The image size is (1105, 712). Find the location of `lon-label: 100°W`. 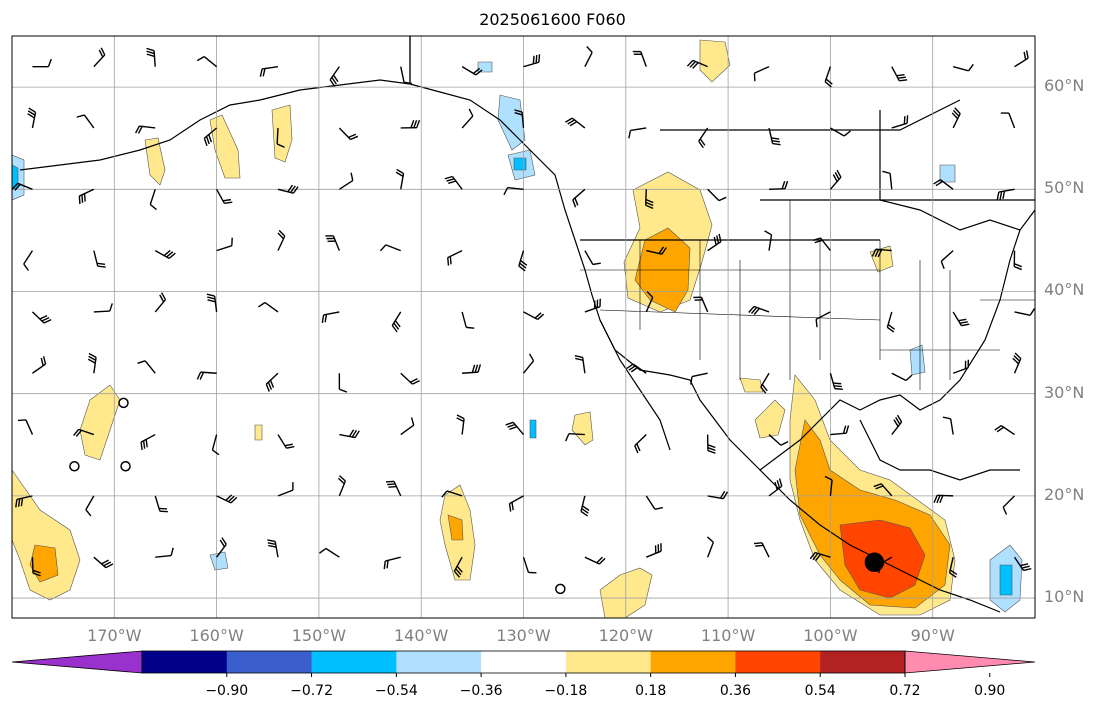

lon-label: 100°W is located at coordinates (830, 635).